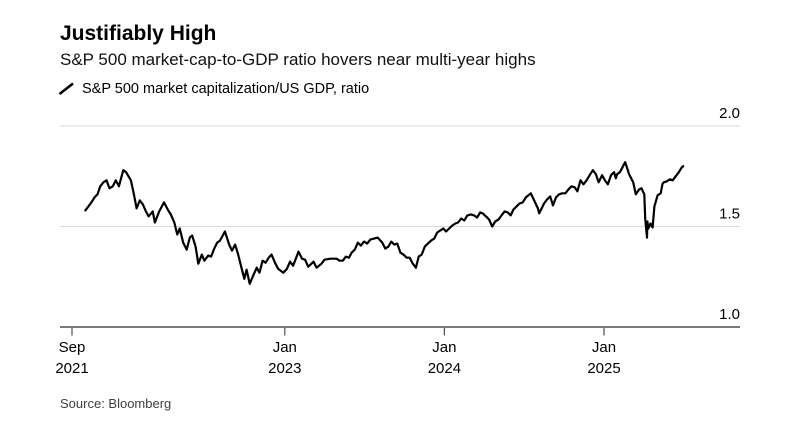 This screenshot has width=812, height=431. What do you see at coordinates (444, 368) in the screenshot?
I see `x-axis-label-year: 2024` at bounding box center [444, 368].